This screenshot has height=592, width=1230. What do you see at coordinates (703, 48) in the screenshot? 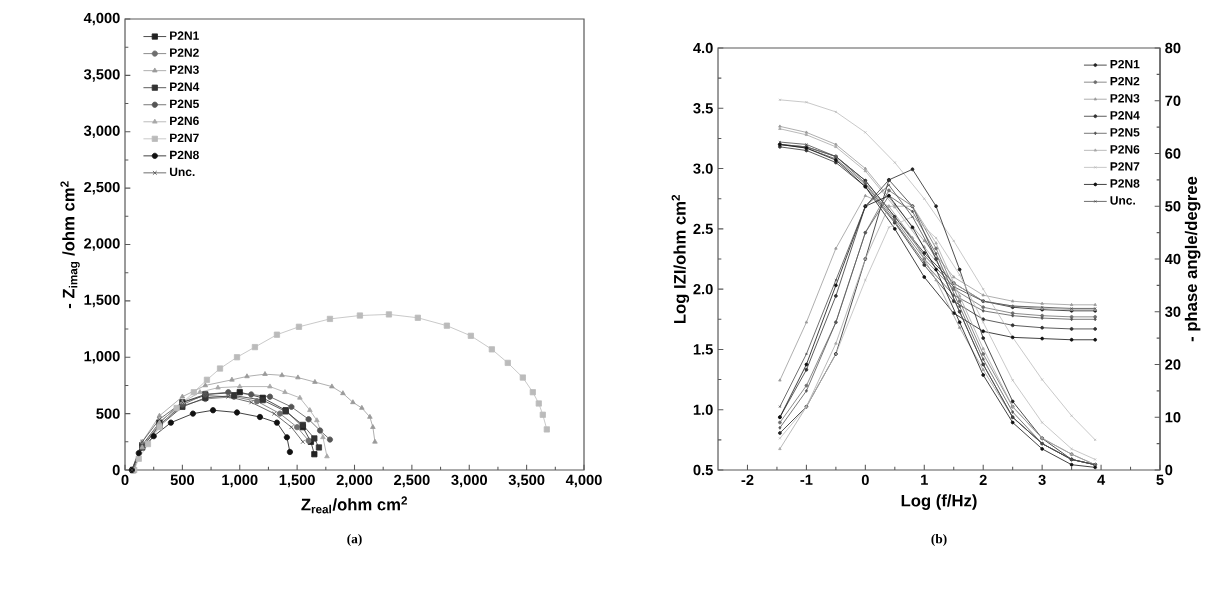
I see `y-tick-label: 4.0` at bounding box center [703, 48].